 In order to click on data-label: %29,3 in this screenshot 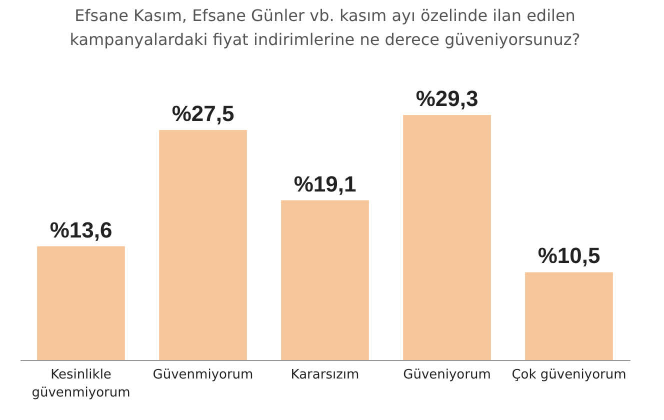, I will do `click(447, 98)`.